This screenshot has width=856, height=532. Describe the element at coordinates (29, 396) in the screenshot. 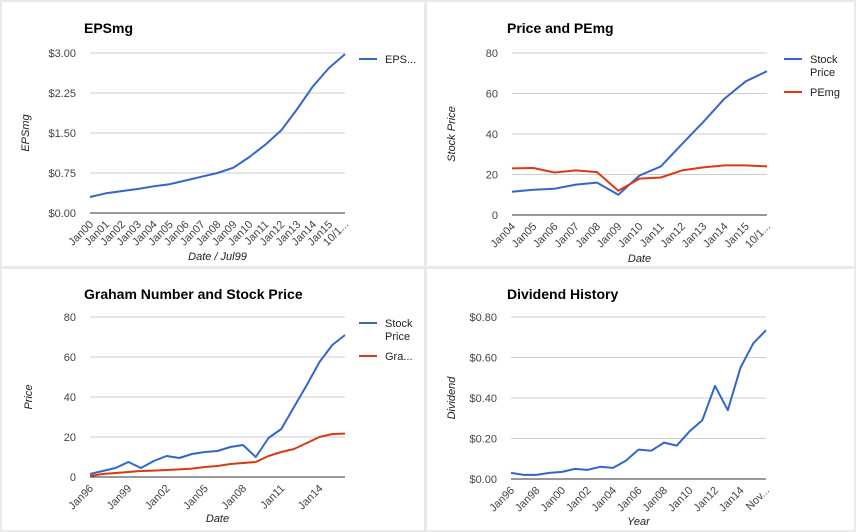

I see `y-axis-label: Price` at that location.